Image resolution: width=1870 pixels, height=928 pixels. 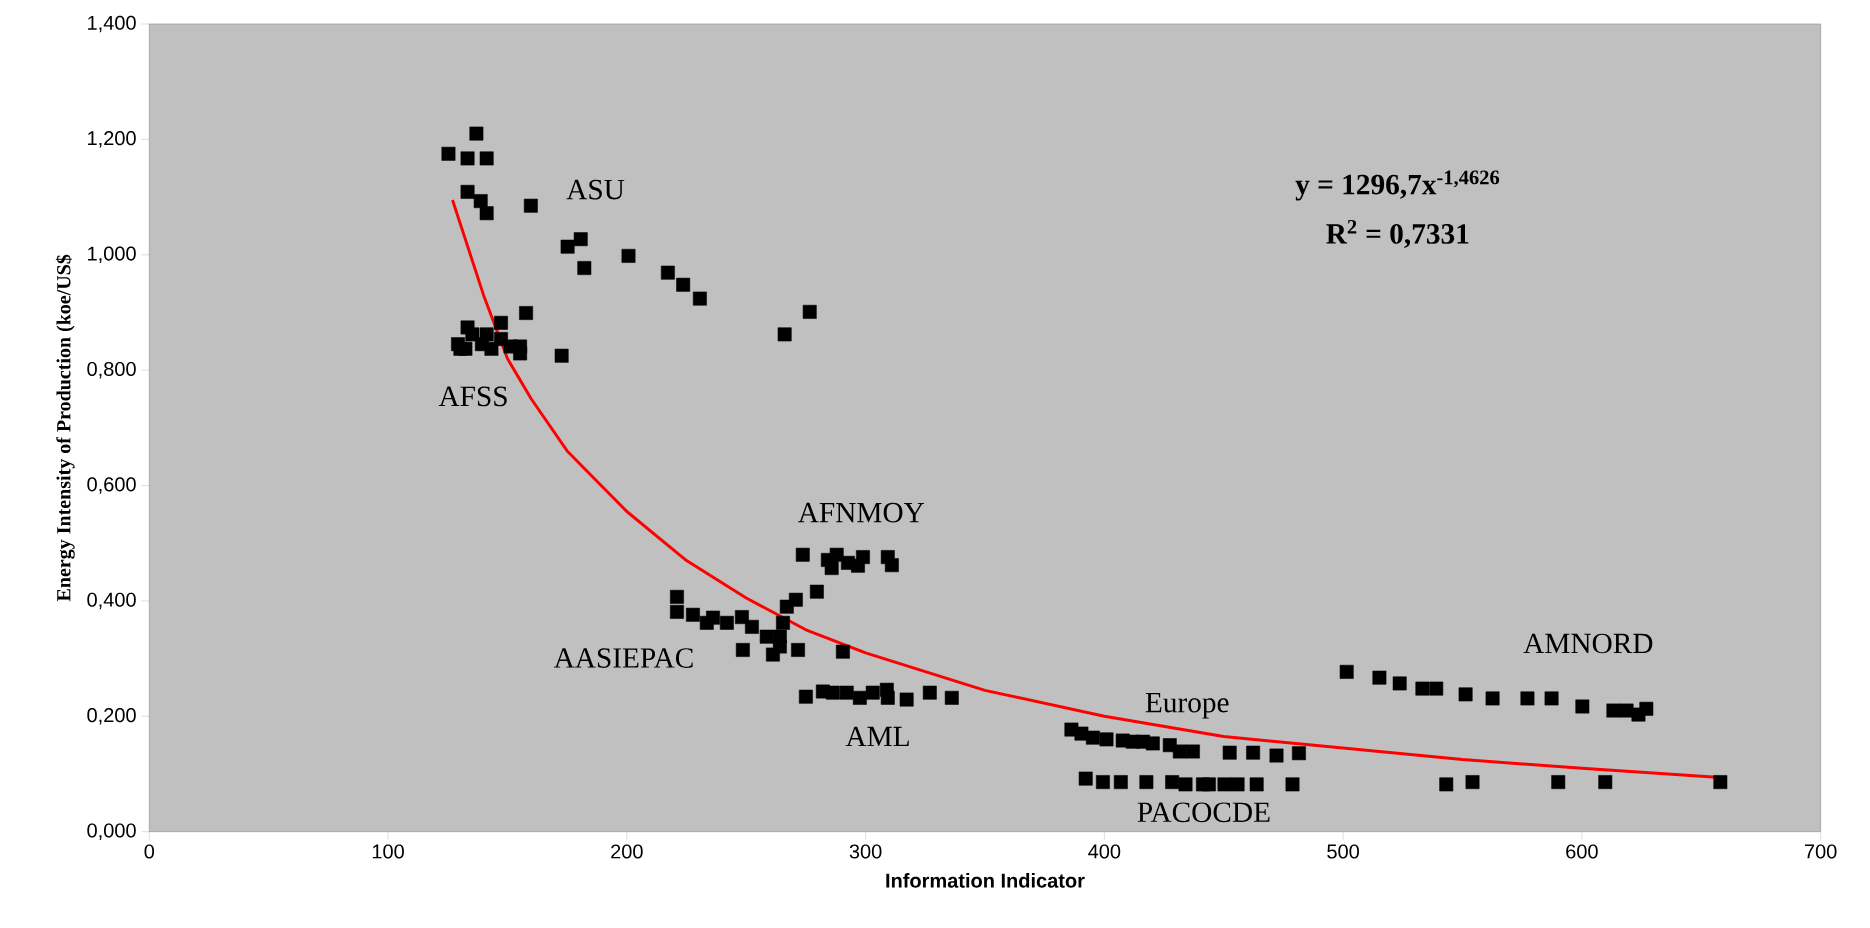 I want to click on y-tick-label: 0,200, so click(x=111, y=716).